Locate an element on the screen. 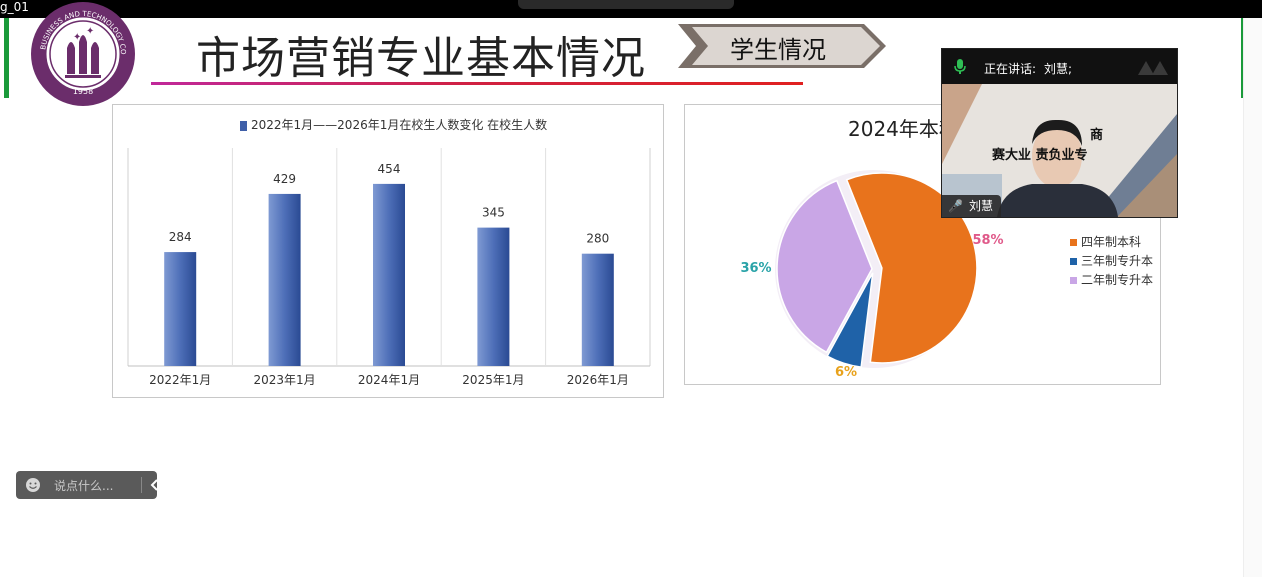 Image resolution: width=1262 pixels, height=577 pixels. slide-title: 市场营销专业基本情况 is located at coordinates (421, 58).